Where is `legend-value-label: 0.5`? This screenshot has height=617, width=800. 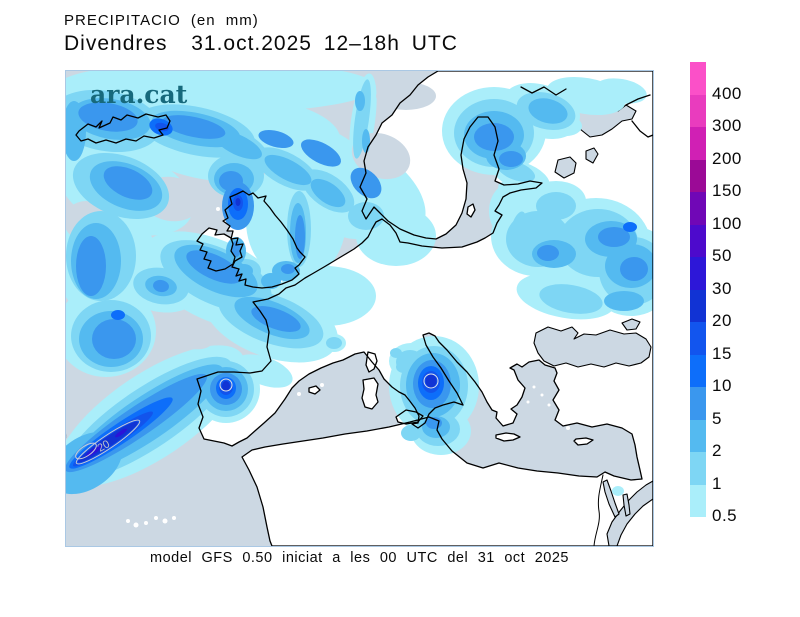 legend-value-label: 0.5 is located at coordinates (725, 515).